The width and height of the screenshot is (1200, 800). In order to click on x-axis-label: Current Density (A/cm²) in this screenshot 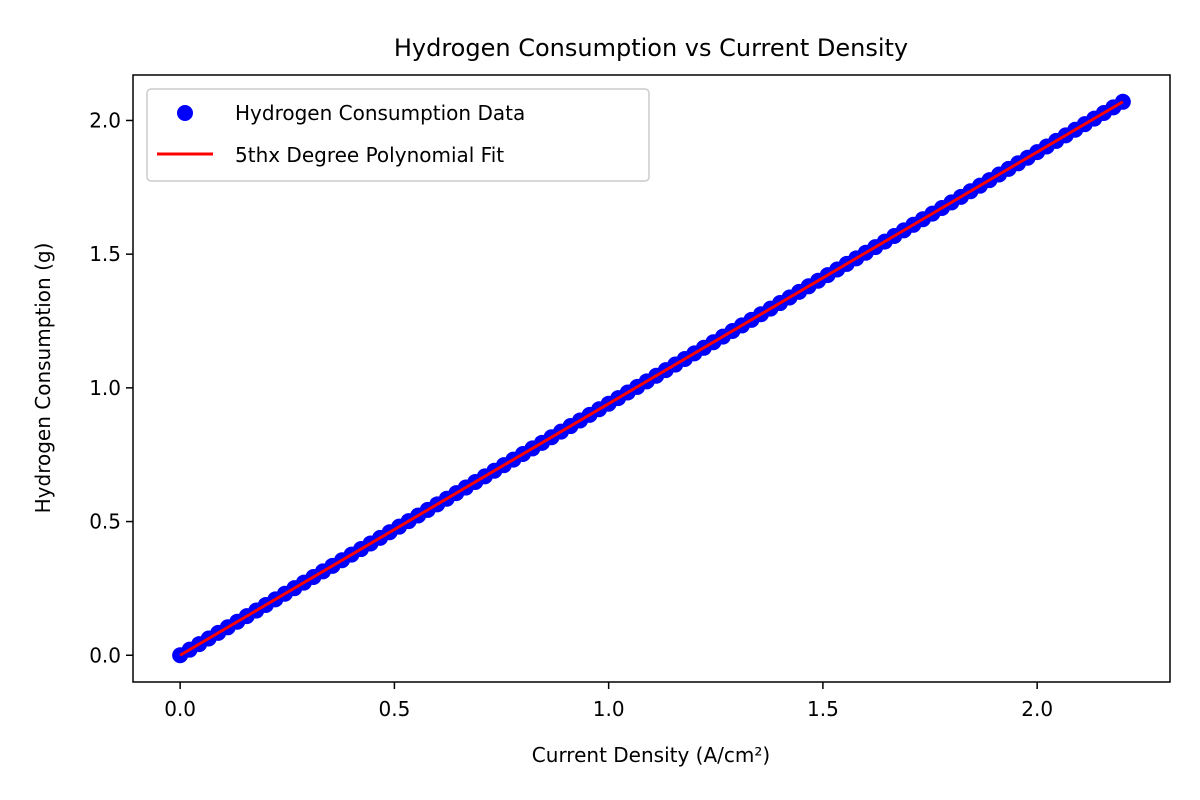, I will do `click(651, 755)`.